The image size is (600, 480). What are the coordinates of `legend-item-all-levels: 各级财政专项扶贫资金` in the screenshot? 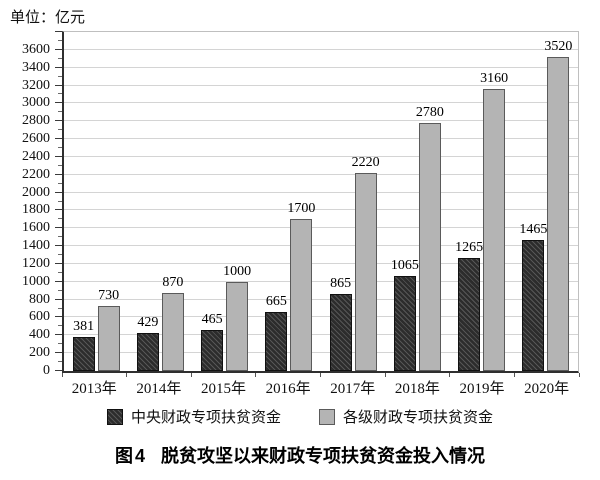 It's located at (406, 416).